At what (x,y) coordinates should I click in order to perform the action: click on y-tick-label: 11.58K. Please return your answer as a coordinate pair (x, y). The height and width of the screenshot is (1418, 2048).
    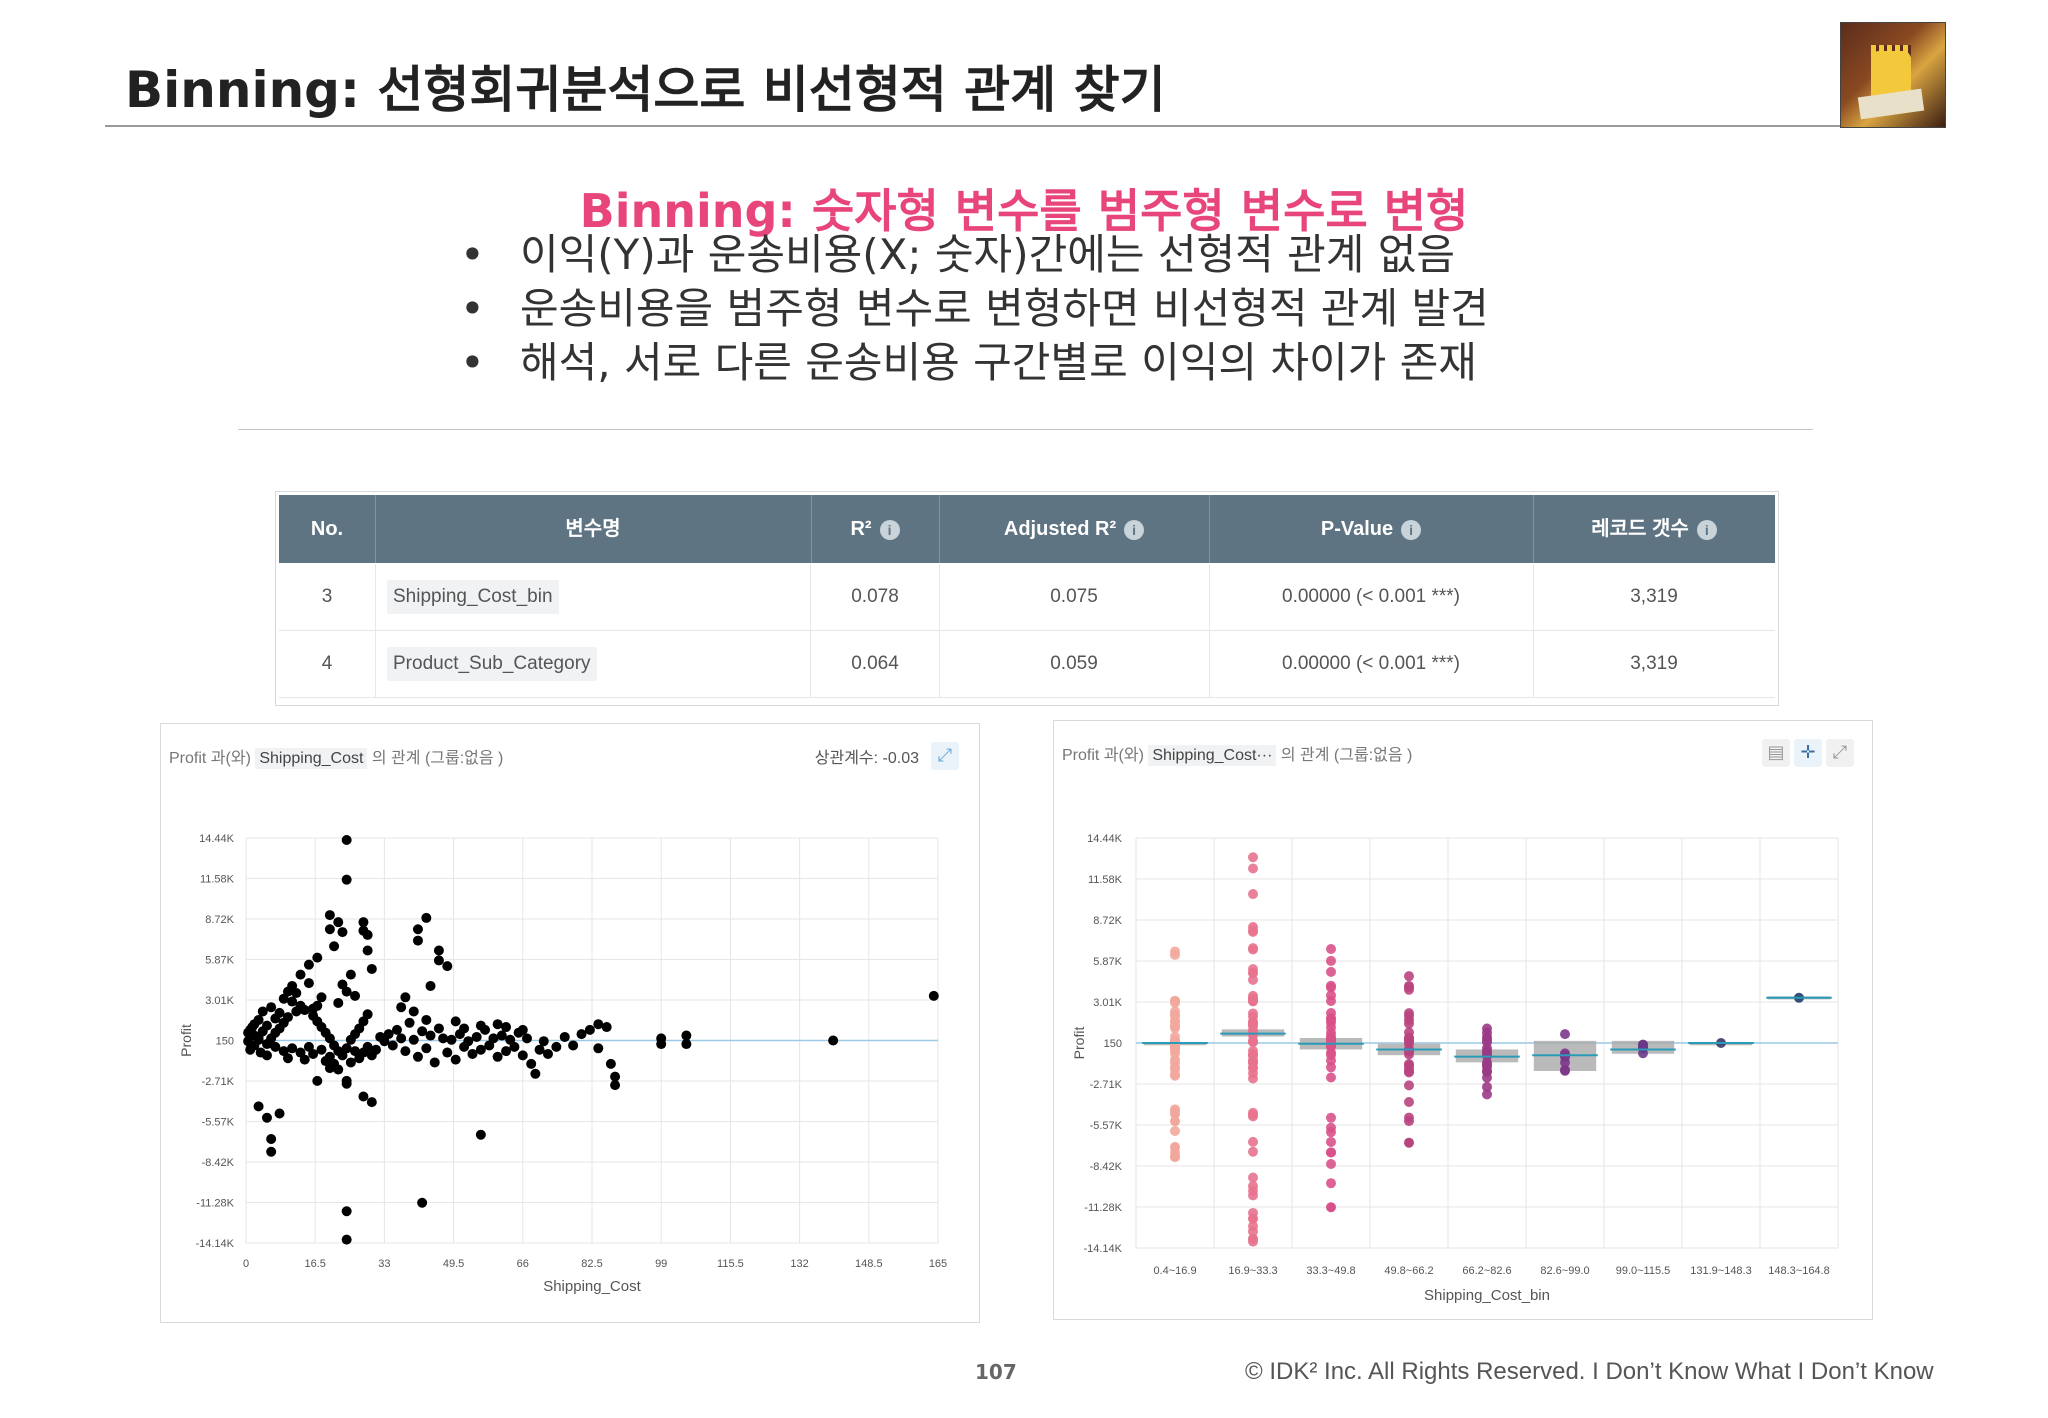
    Looking at the image, I should click on (217, 880).